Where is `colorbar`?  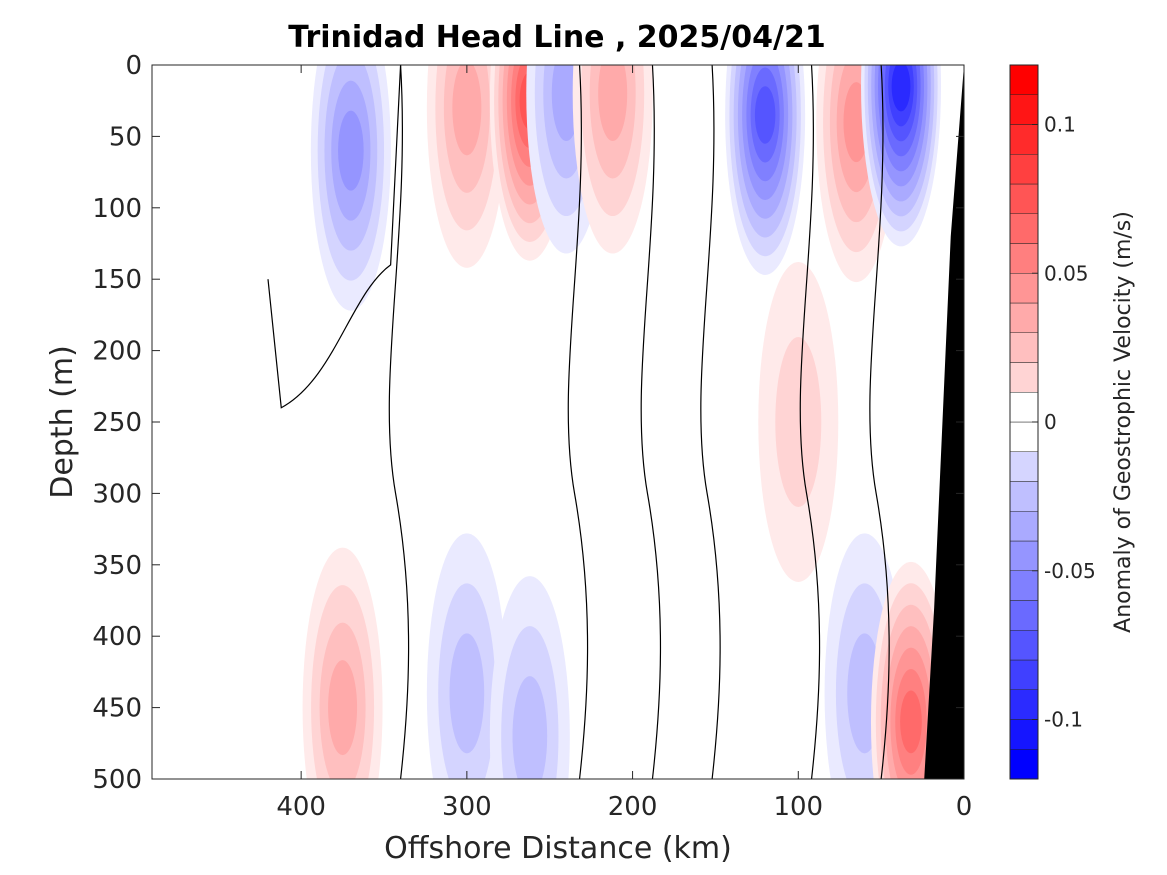
colorbar is located at coordinates (1024, 422).